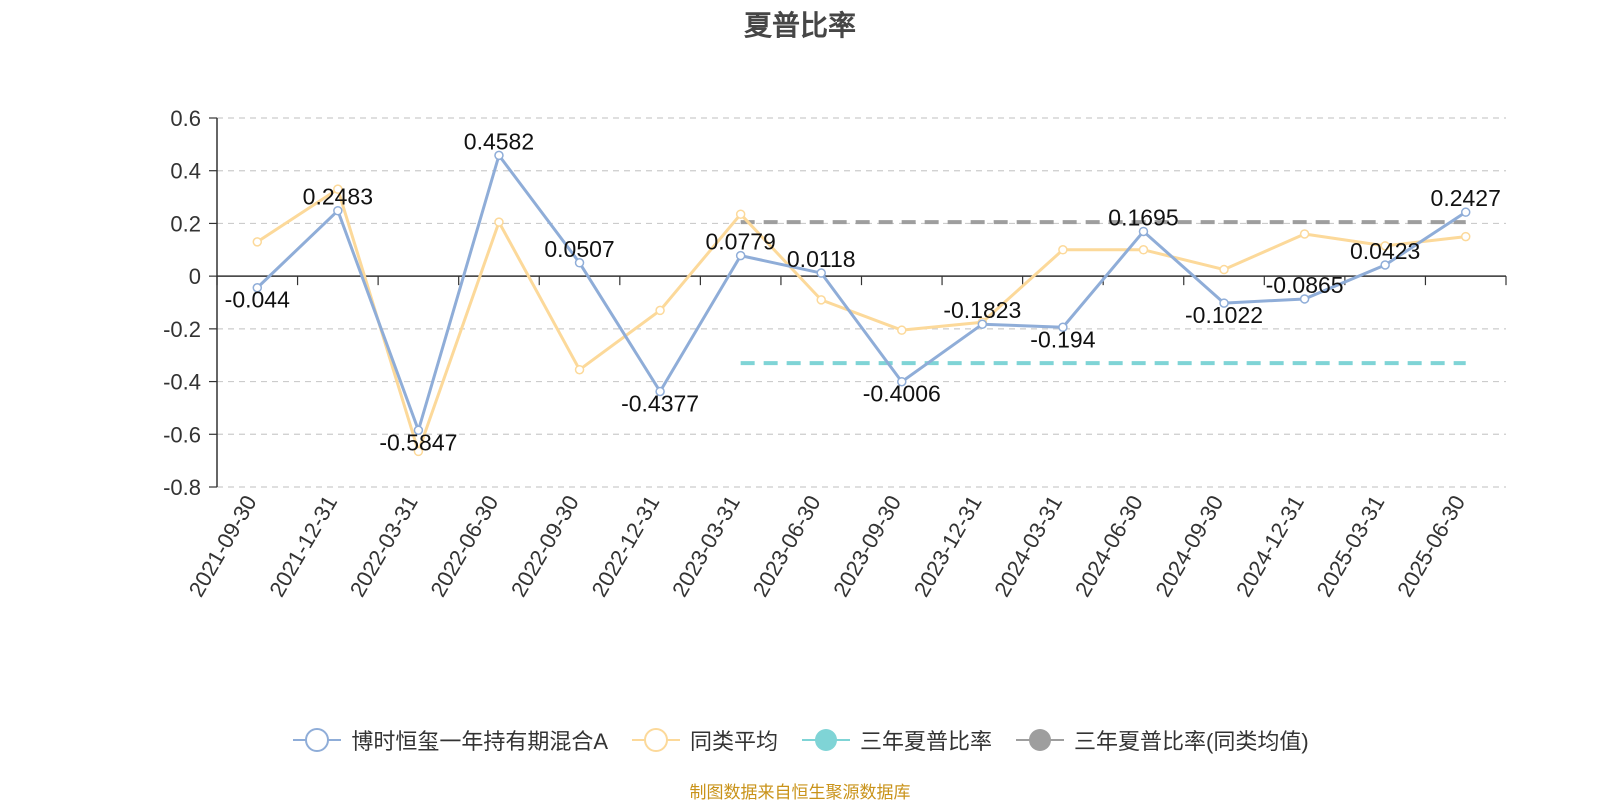 Image resolution: width=1600 pixels, height=803 pixels. I want to click on data-label: 0.0507, so click(579, 249).